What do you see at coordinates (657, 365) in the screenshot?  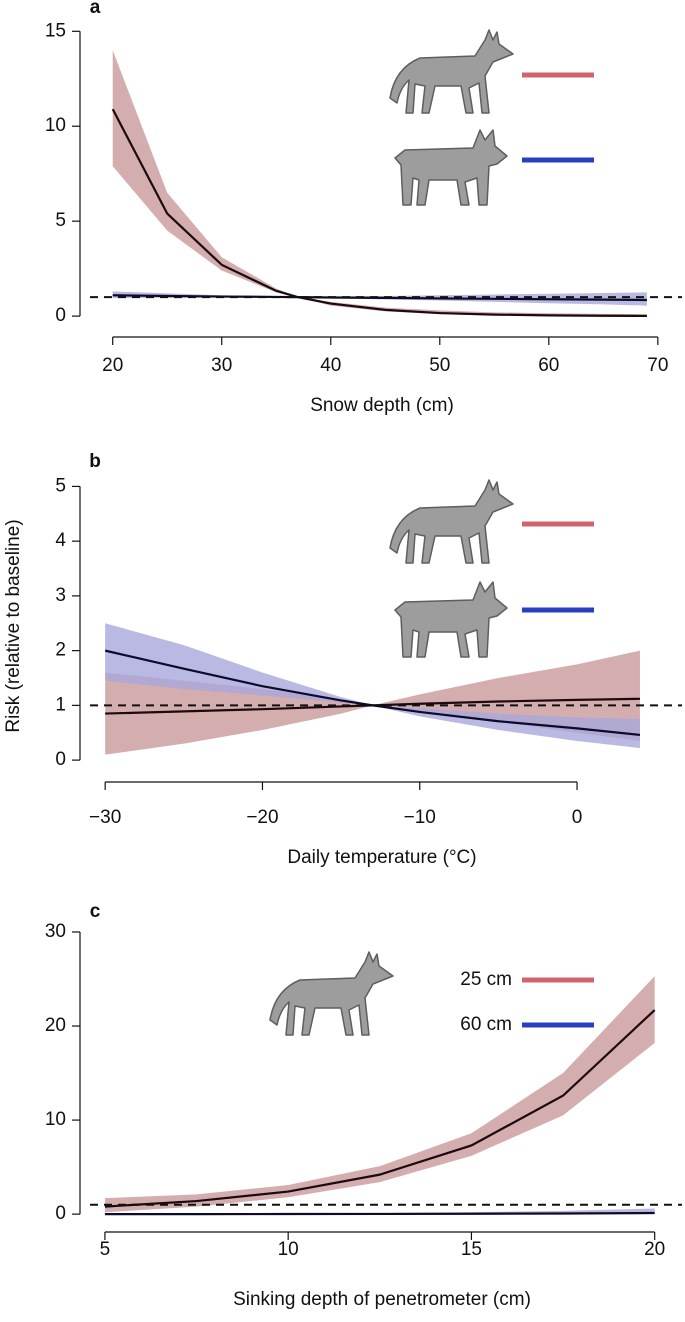 I see `x-tick-label: 70` at bounding box center [657, 365].